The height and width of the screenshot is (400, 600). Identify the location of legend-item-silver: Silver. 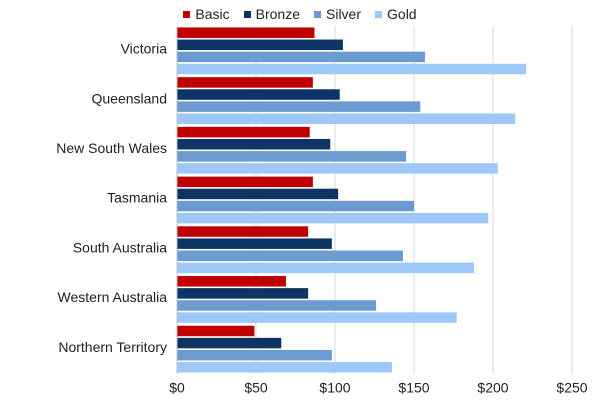
(337, 14).